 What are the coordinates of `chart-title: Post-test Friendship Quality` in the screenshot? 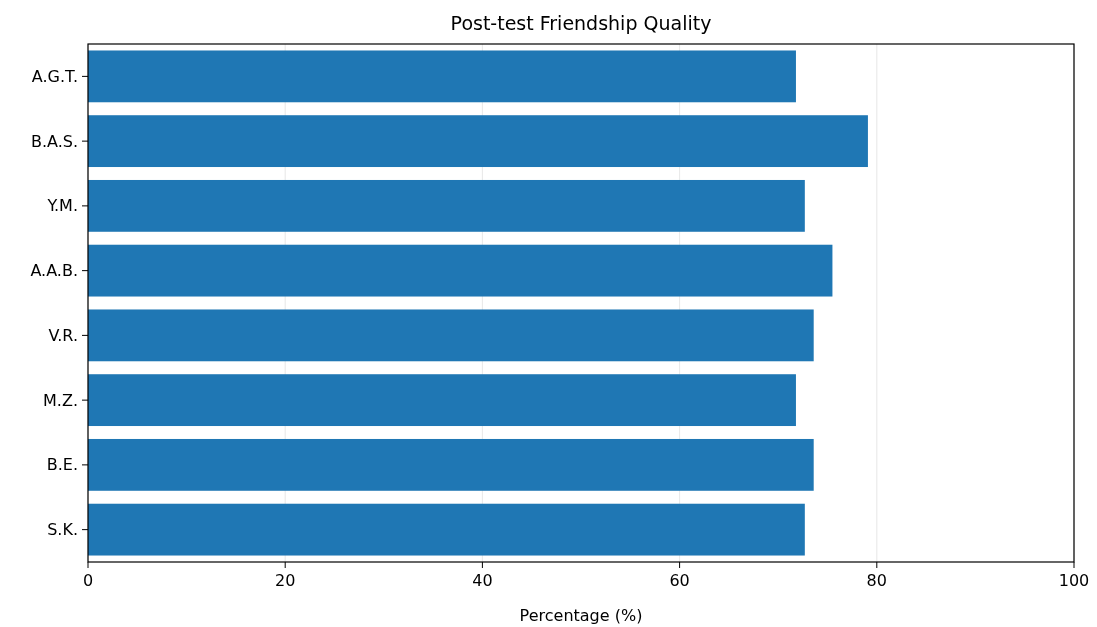 It's located at (581, 23).